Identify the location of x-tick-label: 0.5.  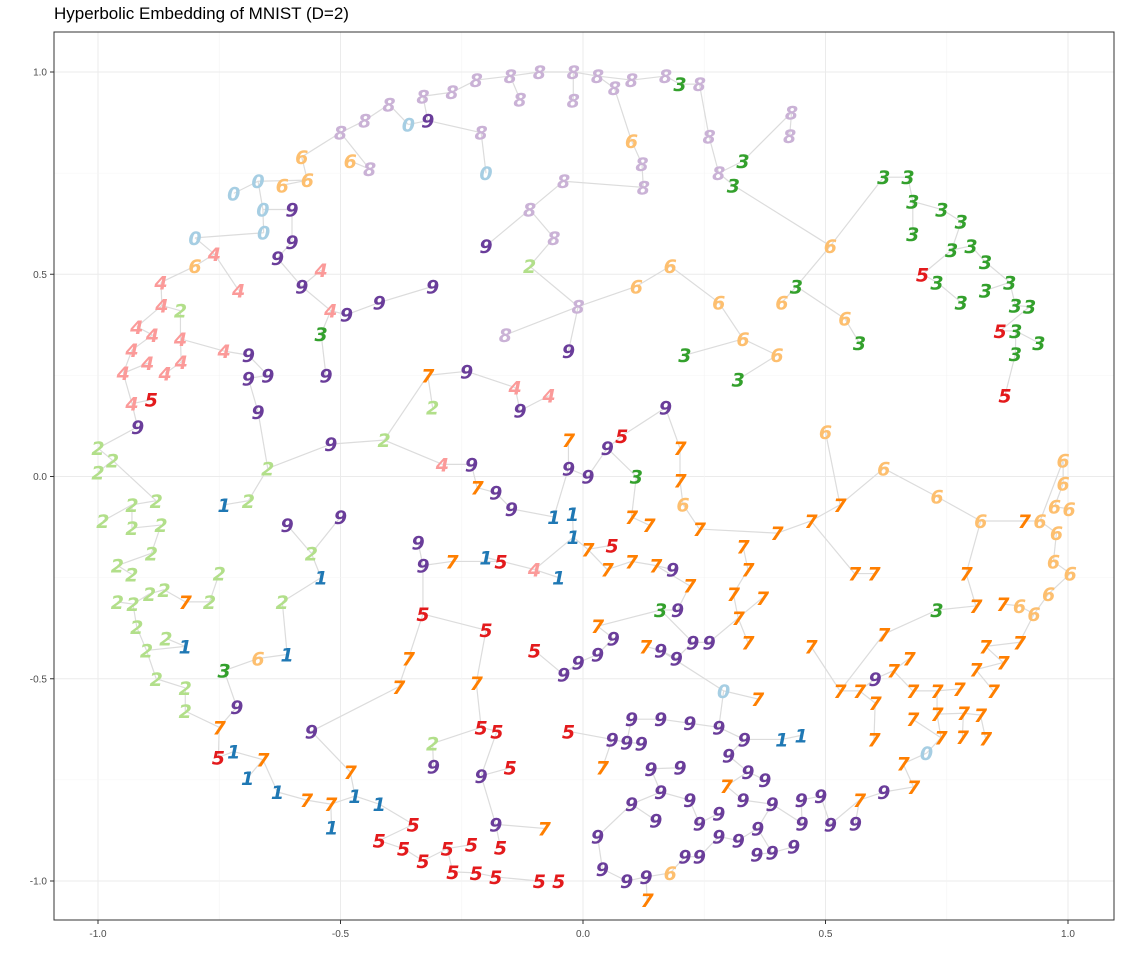
(826, 934).